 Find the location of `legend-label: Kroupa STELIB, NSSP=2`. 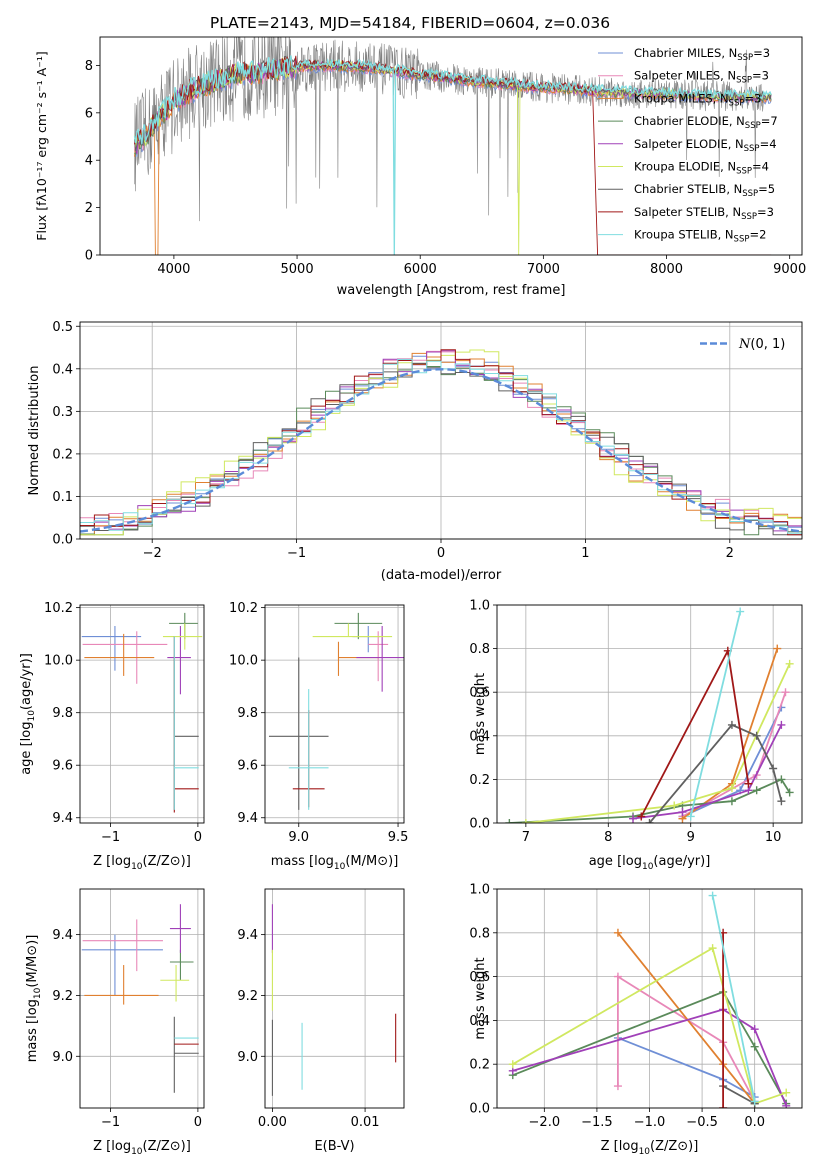

legend-label: Kroupa STELIB, NSSP=2 is located at coordinates (700, 236).